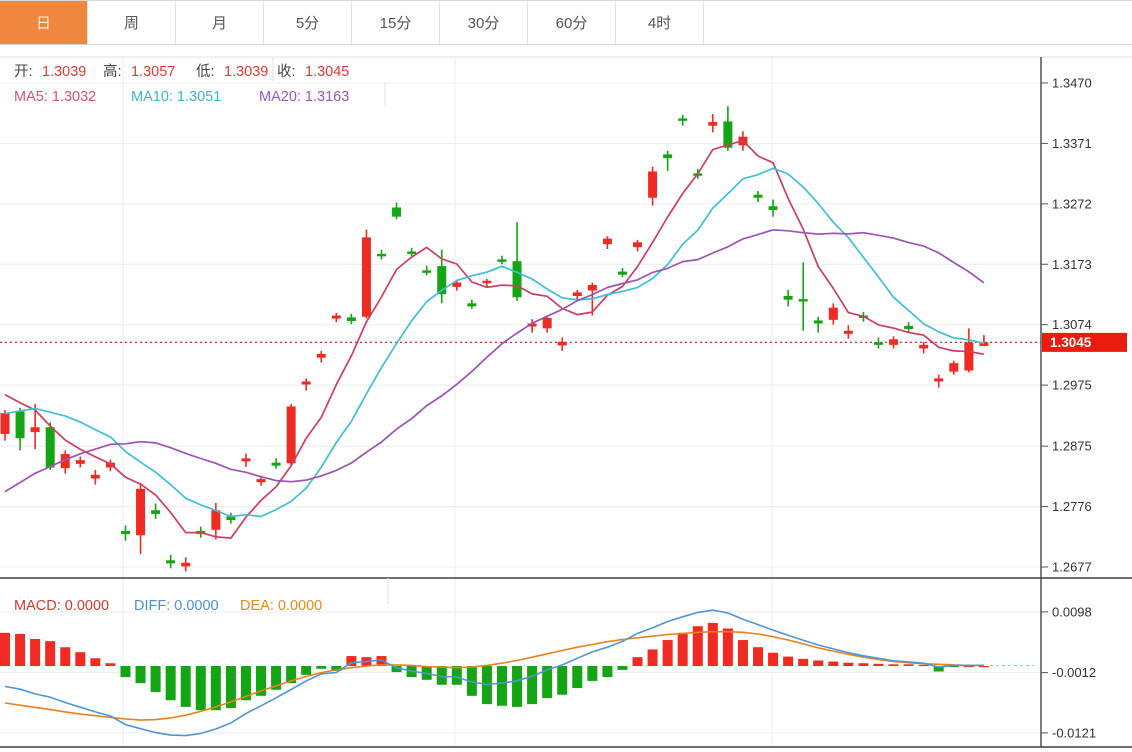 The height and width of the screenshot is (752, 1132). What do you see at coordinates (286, 71) in the screenshot?
I see `ohlc-label: 收:` at bounding box center [286, 71].